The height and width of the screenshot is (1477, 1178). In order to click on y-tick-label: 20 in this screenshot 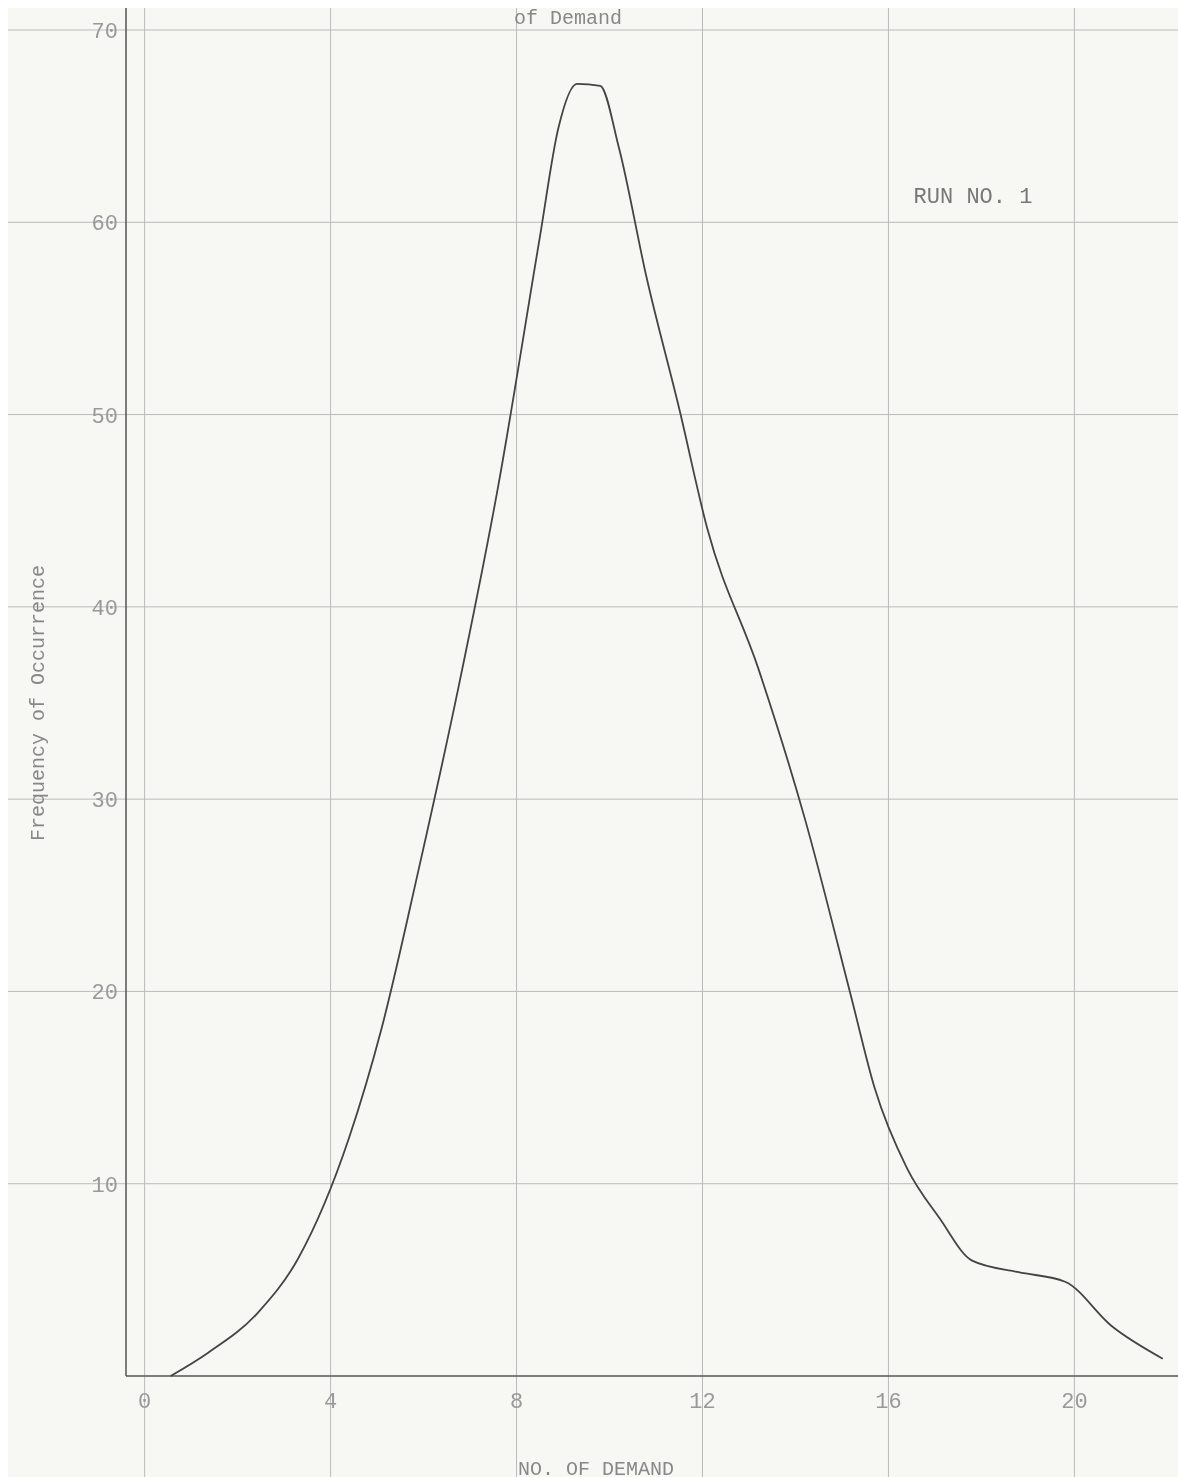, I will do `click(104, 994)`.